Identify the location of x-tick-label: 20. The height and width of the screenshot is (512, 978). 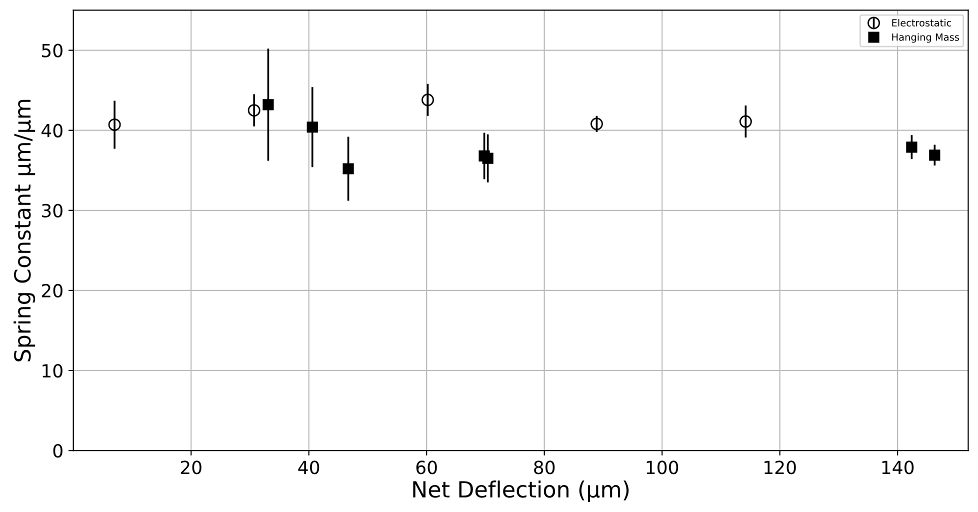
(191, 467).